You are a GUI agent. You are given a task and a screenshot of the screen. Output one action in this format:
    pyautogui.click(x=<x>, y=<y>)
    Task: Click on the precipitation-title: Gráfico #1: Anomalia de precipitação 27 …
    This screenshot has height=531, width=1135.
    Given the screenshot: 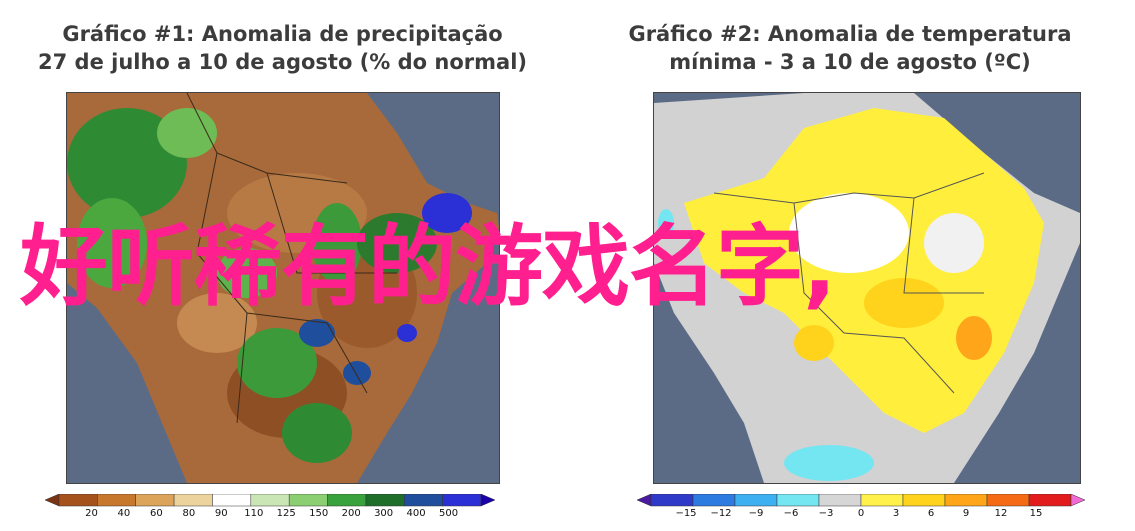 What is the action you would take?
    pyautogui.click(x=282, y=48)
    